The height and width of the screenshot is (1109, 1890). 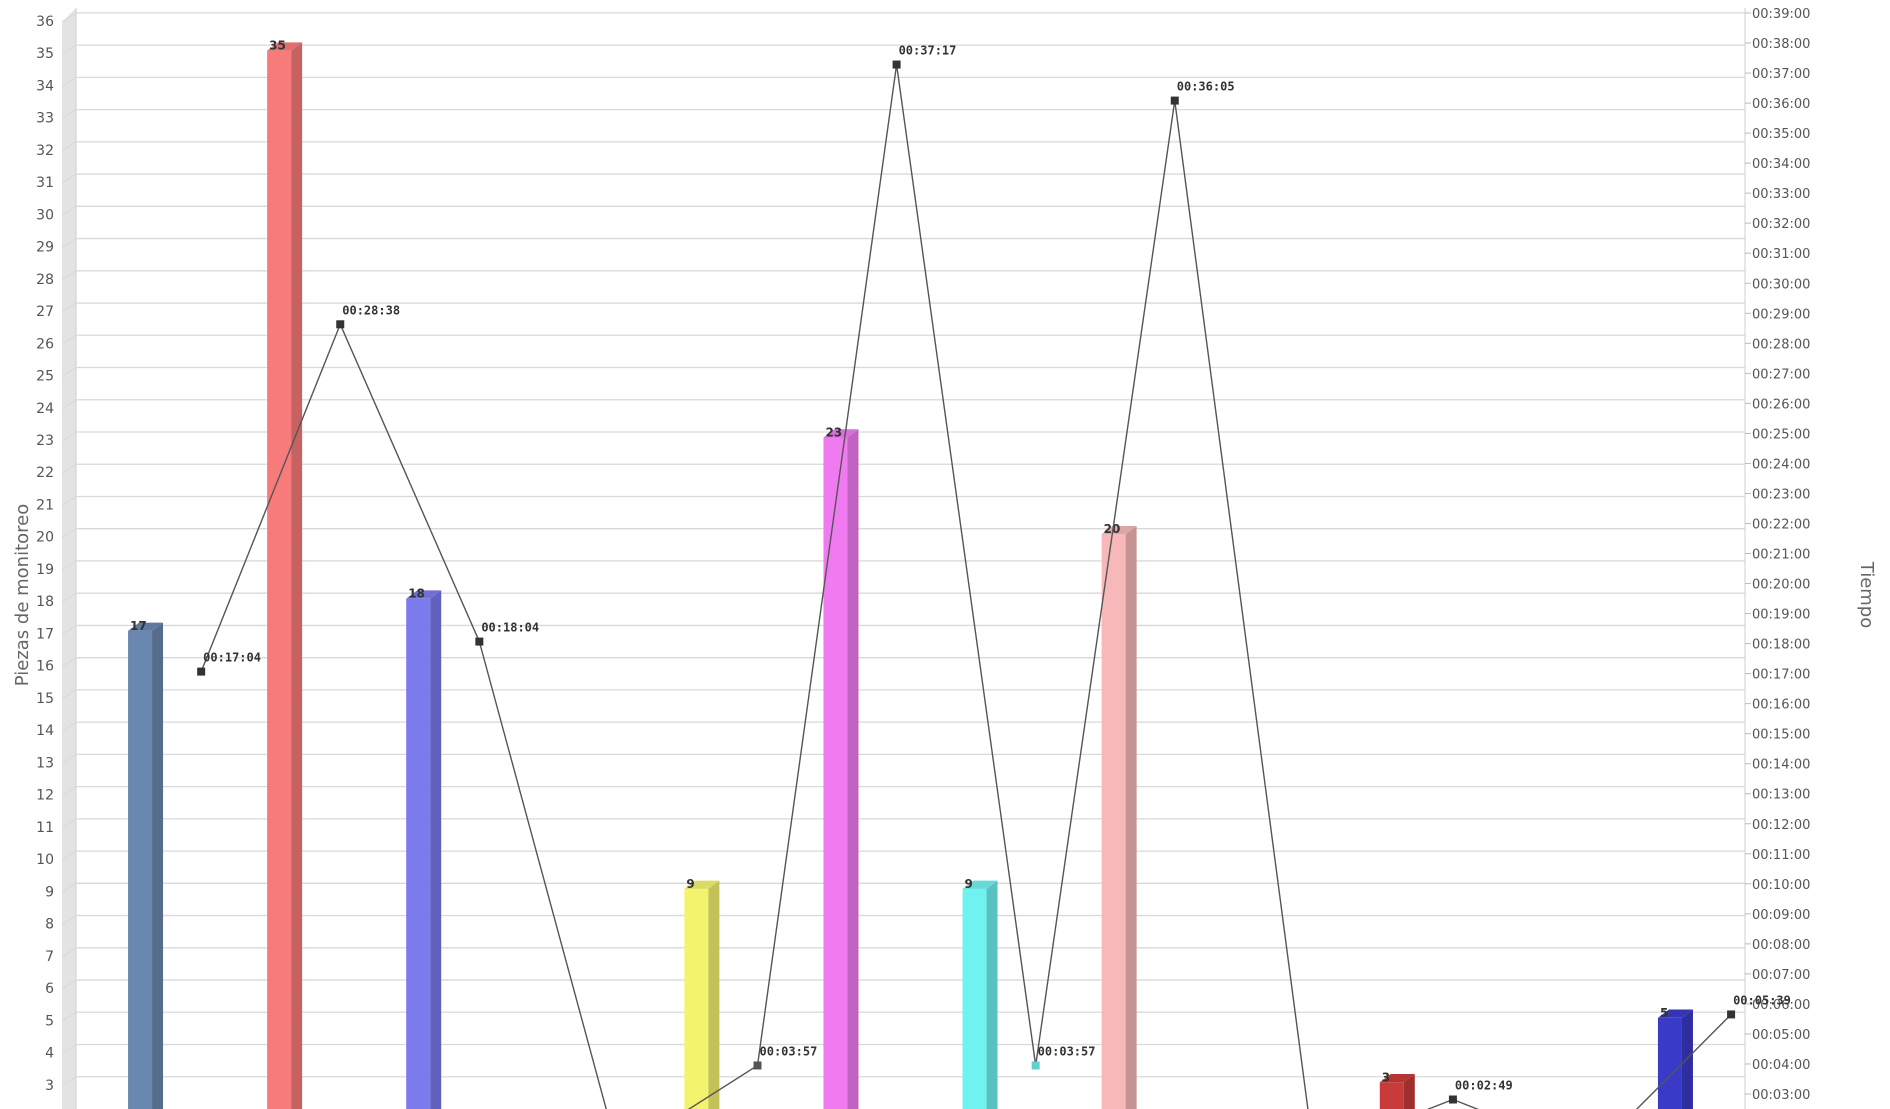 I want to click on line-data-label: 00:28:38, so click(x=371, y=310).